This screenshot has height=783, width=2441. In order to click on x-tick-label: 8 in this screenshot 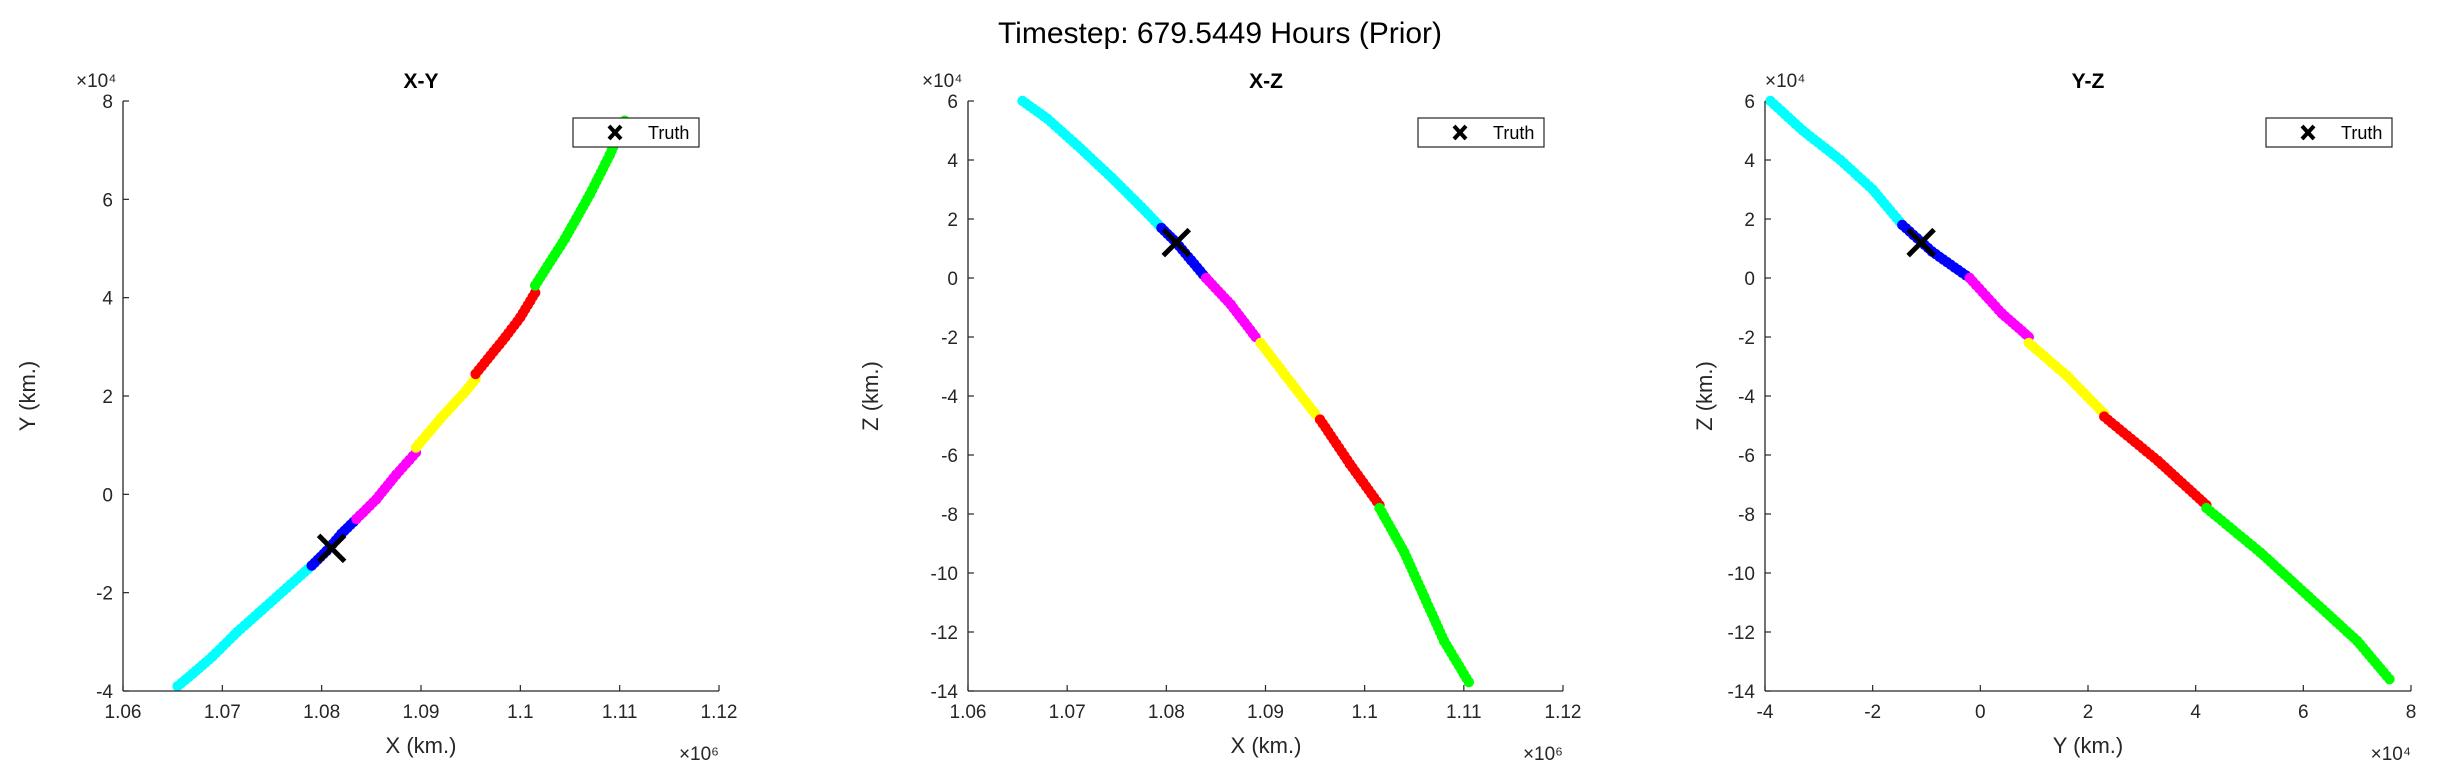, I will do `click(2411, 712)`.